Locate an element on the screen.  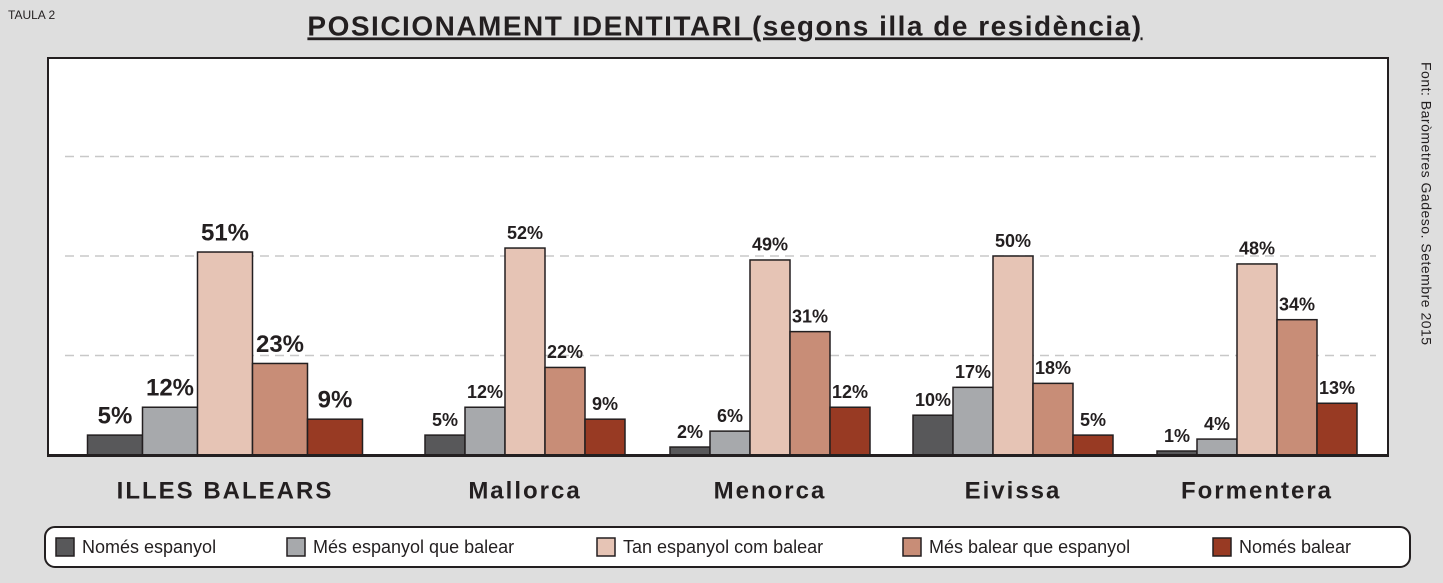
data-label: 34% is located at coordinates (1297, 304).